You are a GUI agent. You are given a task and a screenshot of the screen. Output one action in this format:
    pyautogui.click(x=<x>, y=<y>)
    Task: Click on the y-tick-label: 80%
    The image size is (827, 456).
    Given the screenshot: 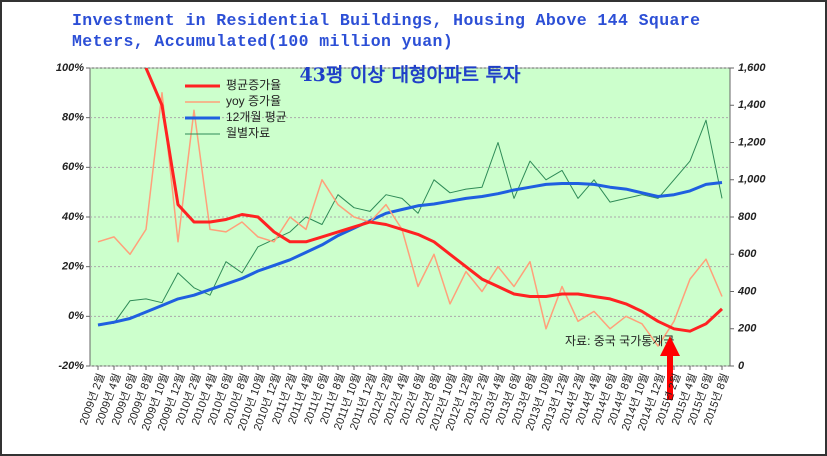 What is the action you would take?
    pyautogui.click(x=73, y=118)
    